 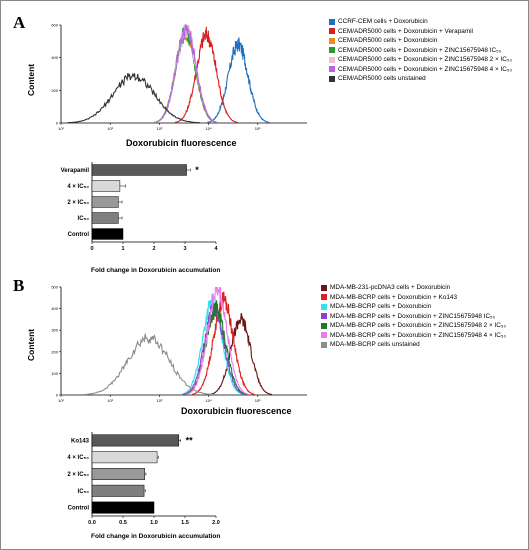 What do you see at coordinates (91, 249) in the screenshot?
I see `bar-x-tick-label: 0` at bounding box center [91, 249].